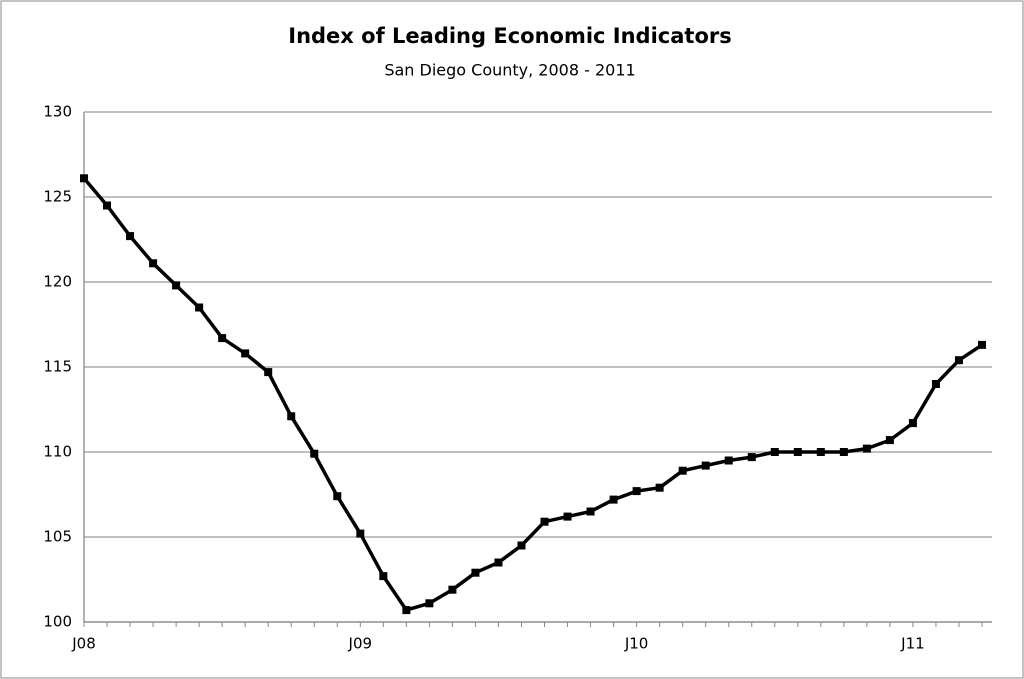 This screenshot has height=679, width=1024. Describe the element at coordinates (912, 644) in the screenshot. I see `x-tick-label: J11` at that location.